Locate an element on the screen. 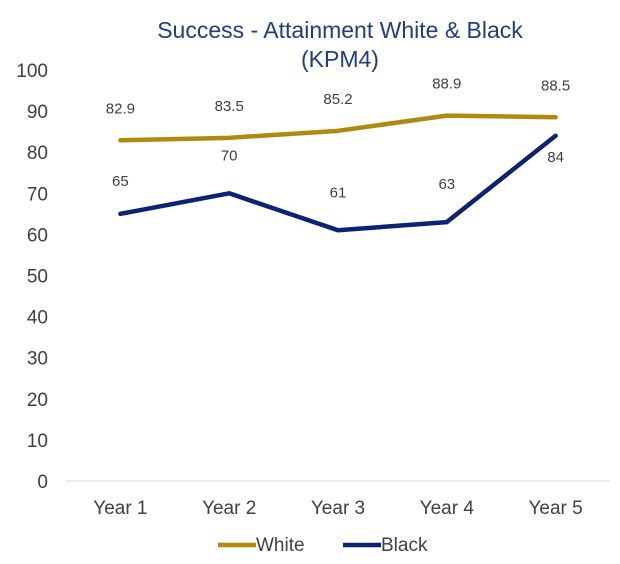  data-label-black: 61 is located at coordinates (338, 192).